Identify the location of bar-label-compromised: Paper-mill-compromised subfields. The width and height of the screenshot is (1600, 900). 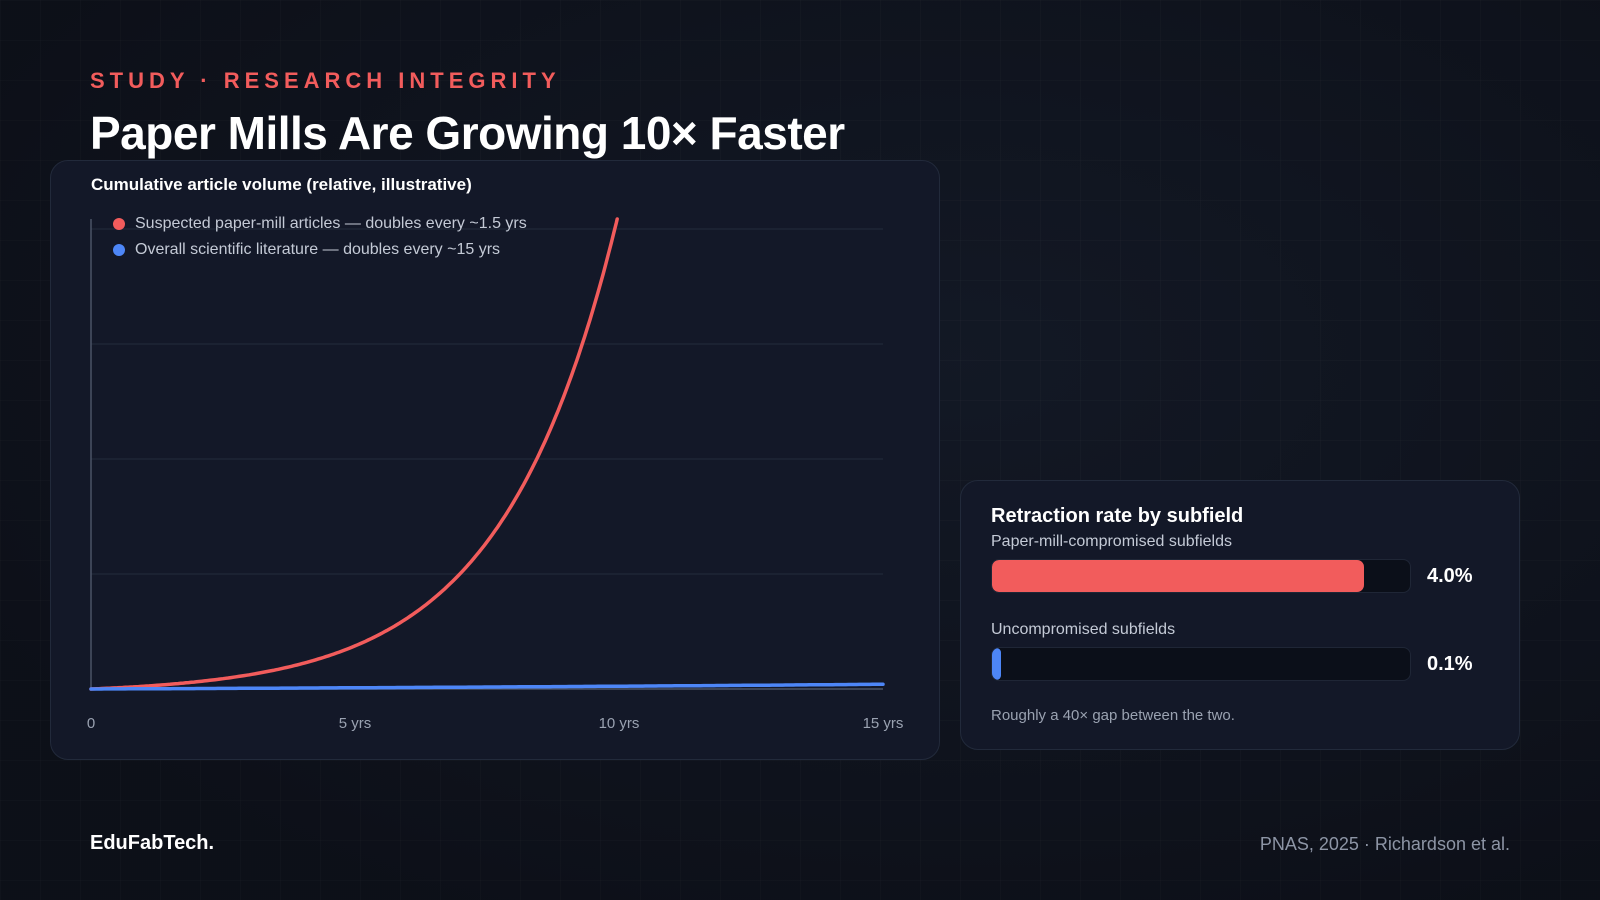
(1111, 541).